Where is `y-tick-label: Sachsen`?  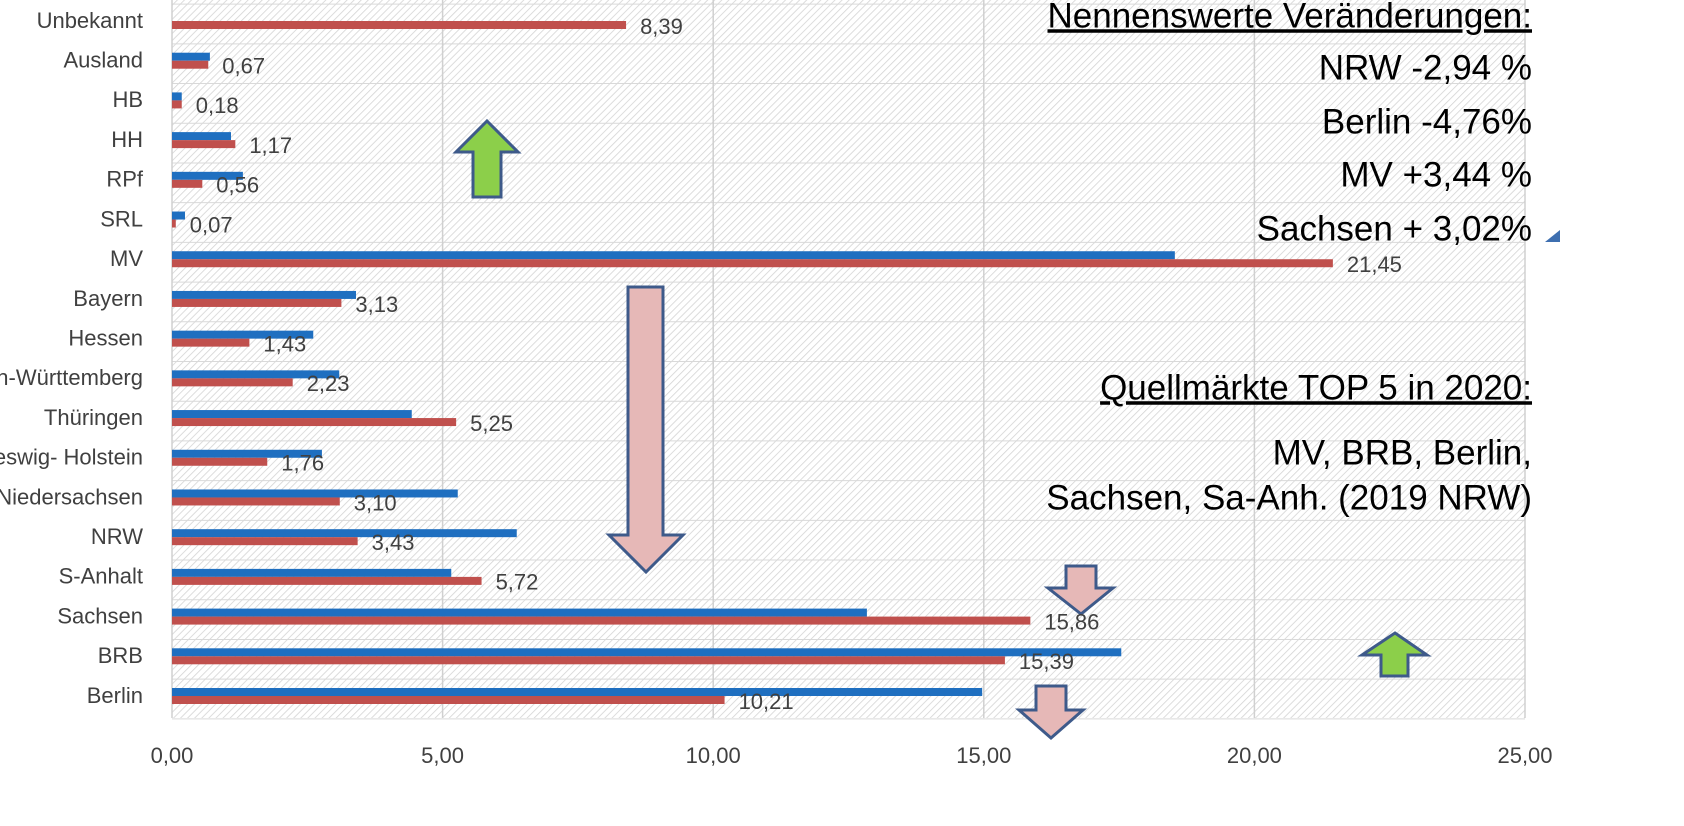 y-tick-label: Sachsen is located at coordinates (100, 615).